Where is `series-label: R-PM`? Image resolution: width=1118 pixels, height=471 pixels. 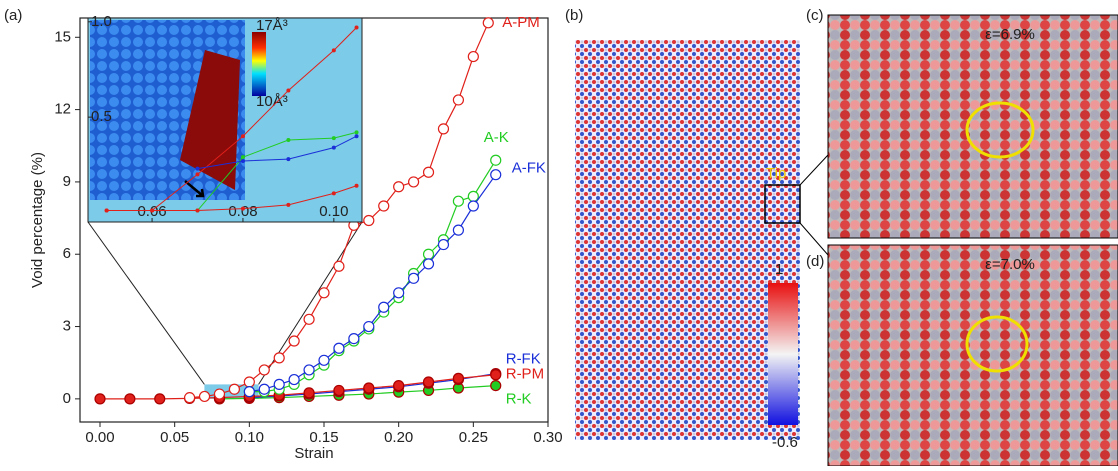
series-label: R-PM is located at coordinates (525, 374).